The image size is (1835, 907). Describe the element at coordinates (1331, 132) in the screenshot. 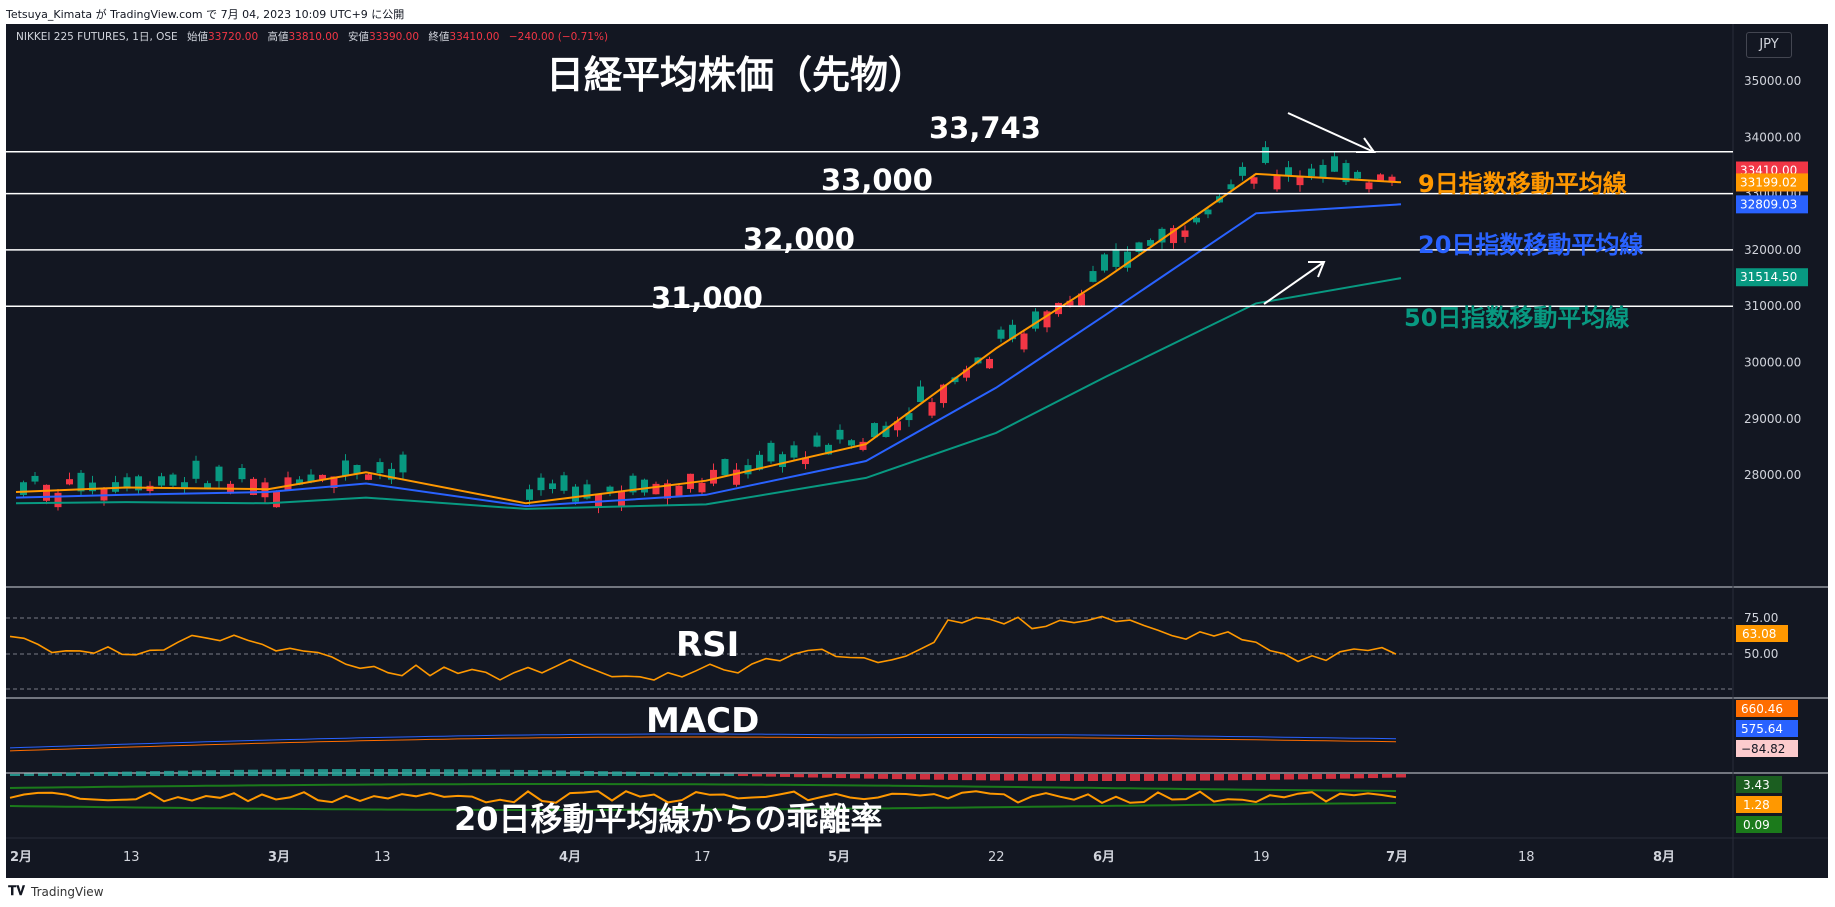

I see `arrow-down-right-icon` at that location.